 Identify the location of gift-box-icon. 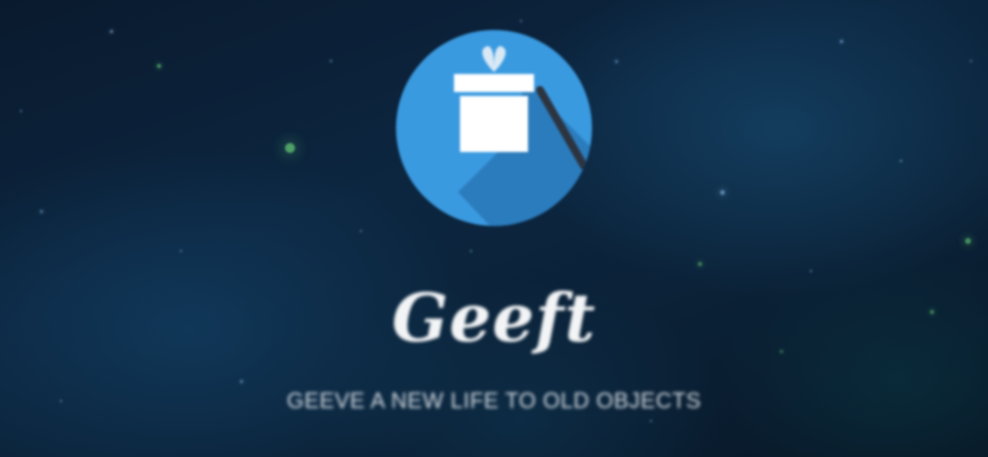
(494, 128).